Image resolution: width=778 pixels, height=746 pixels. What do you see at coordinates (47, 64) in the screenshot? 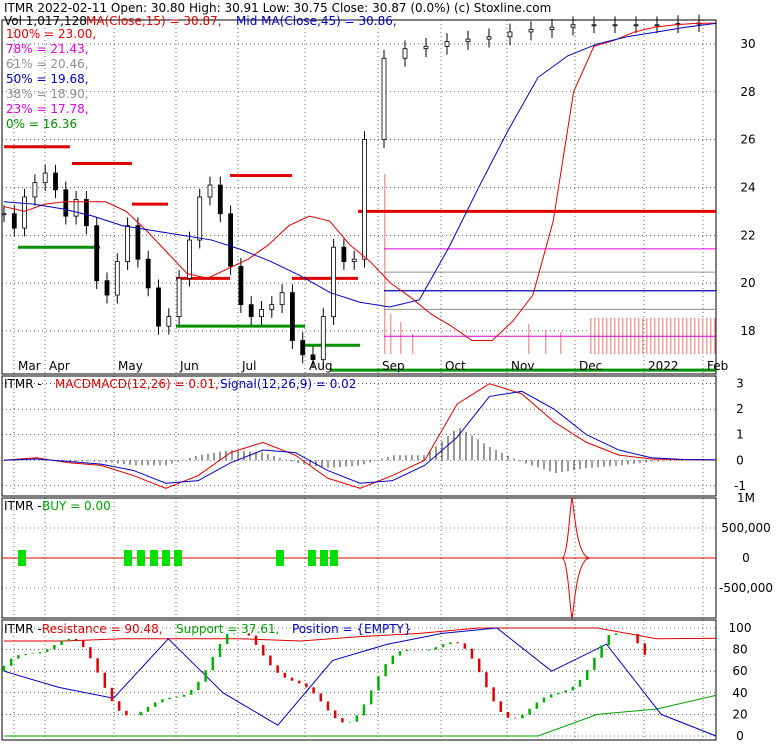
I see `fib-level-label: 61% = 20.46,` at bounding box center [47, 64].